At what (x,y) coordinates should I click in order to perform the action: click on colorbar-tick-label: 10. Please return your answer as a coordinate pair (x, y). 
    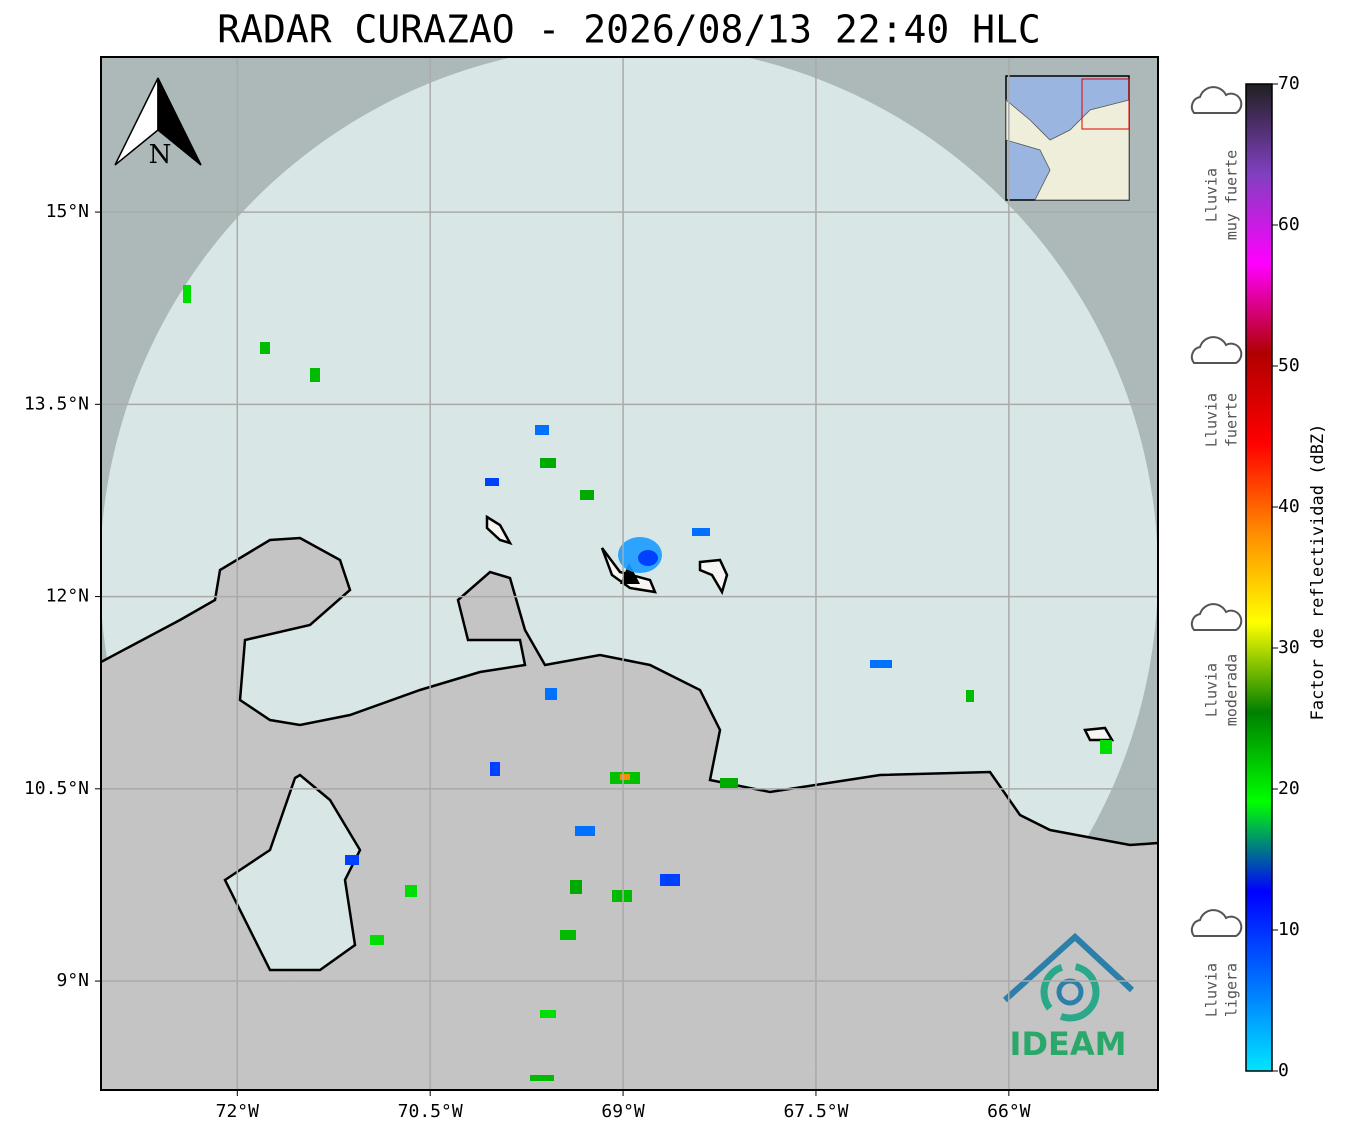
    Looking at the image, I should click on (1289, 929).